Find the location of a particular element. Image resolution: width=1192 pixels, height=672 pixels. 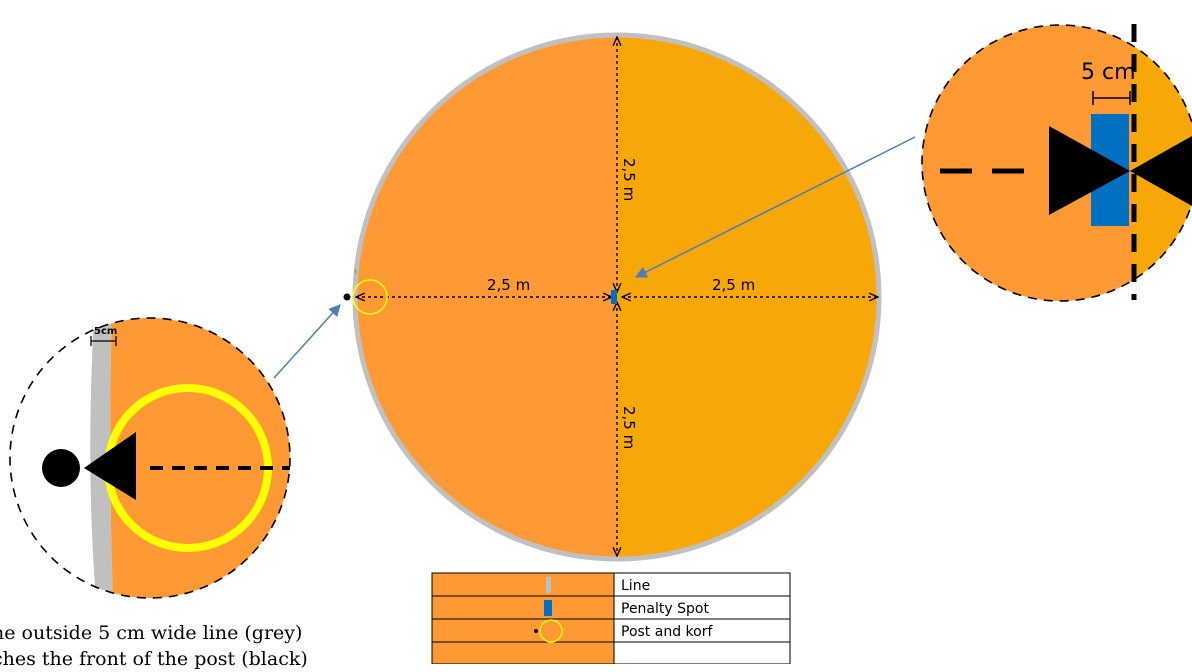

callout-arrow-post is located at coordinates (307, 341).